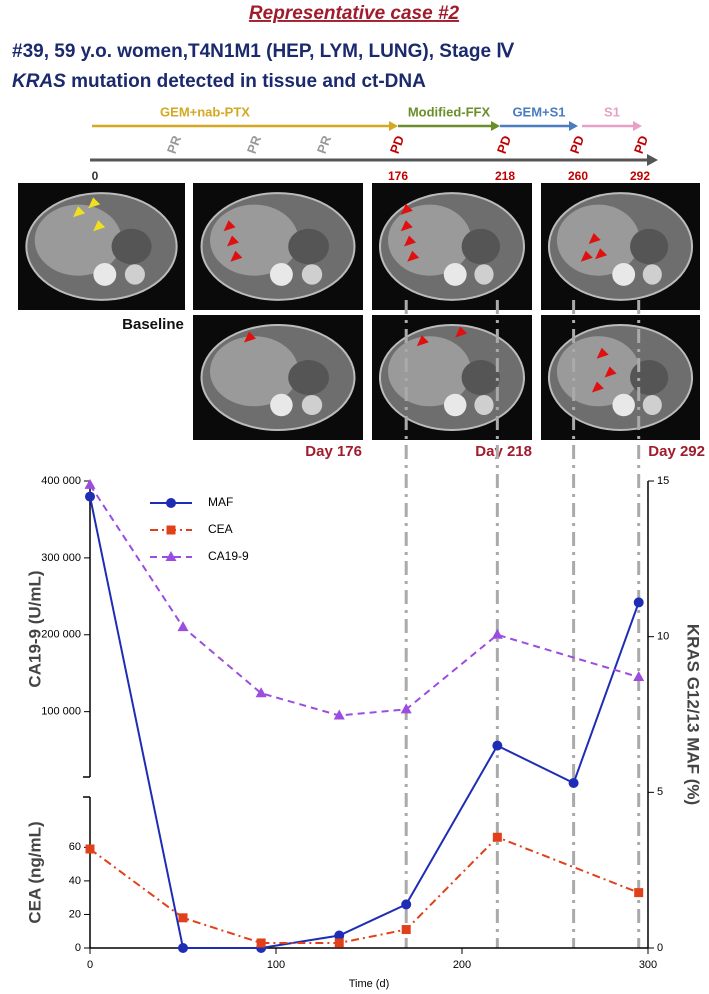 This screenshot has height=994, width=709. I want to click on x-tick-label: 300, so click(648, 965).